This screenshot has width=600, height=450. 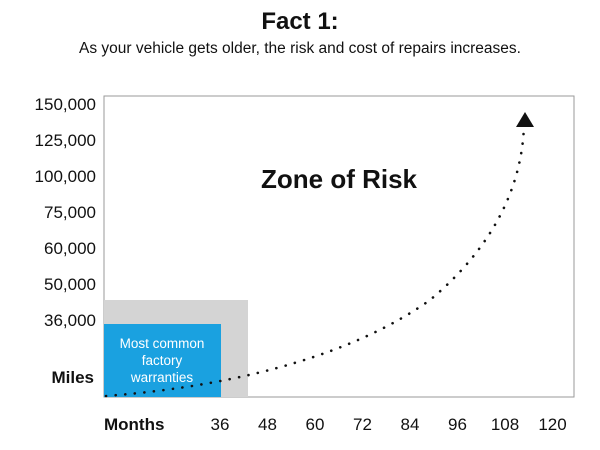 I want to click on x-tick-label: 120, so click(x=552, y=424).